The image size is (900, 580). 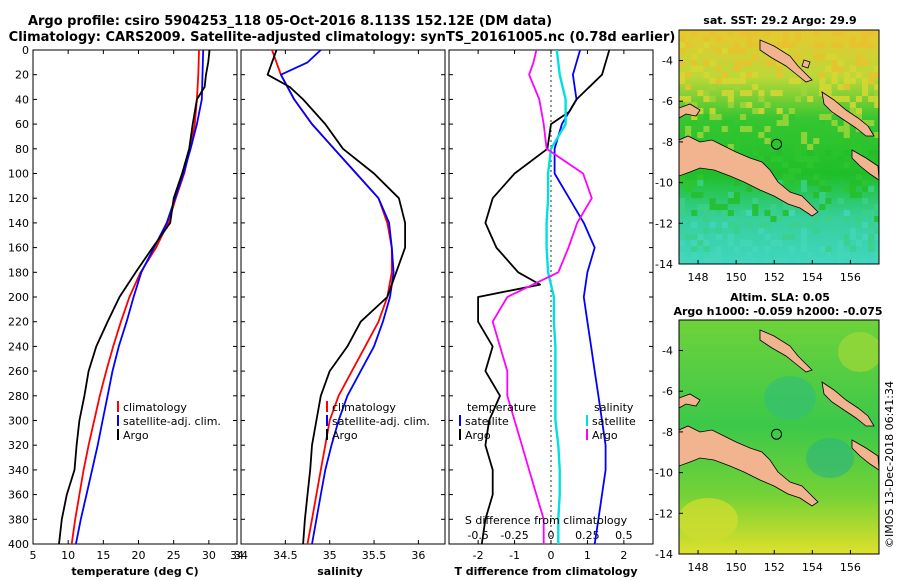 I want to click on legend-label-t-argo: Argo, so click(x=478, y=435).